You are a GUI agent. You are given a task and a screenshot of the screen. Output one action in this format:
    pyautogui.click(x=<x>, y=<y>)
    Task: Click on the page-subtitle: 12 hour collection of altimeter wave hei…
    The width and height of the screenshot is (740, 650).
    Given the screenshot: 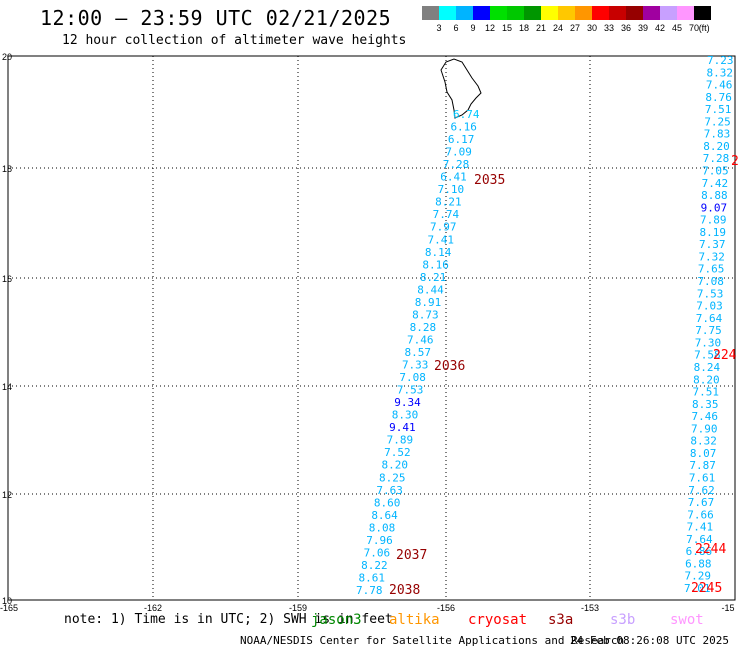 What is the action you would take?
    pyautogui.click(x=234, y=40)
    